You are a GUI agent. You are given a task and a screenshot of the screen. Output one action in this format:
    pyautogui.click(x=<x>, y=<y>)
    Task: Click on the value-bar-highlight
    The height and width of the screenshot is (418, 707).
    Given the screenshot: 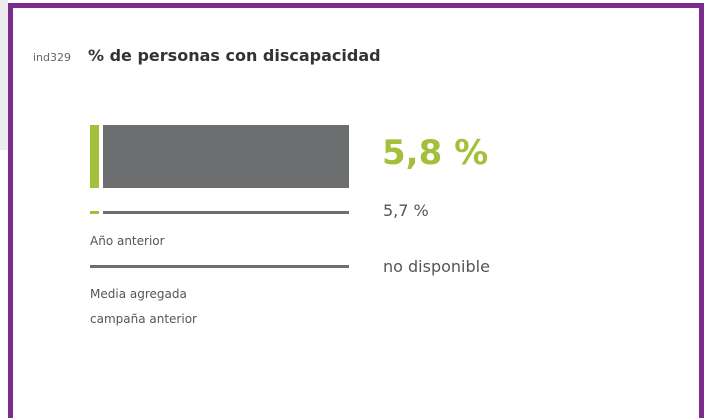 What is the action you would take?
    pyautogui.click(x=94, y=156)
    